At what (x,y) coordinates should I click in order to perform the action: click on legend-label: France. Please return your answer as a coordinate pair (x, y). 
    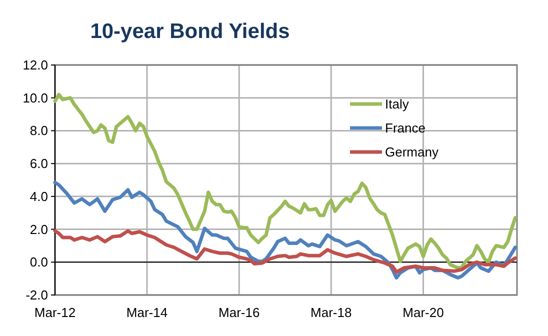
    Looking at the image, I should click on (405, 128).